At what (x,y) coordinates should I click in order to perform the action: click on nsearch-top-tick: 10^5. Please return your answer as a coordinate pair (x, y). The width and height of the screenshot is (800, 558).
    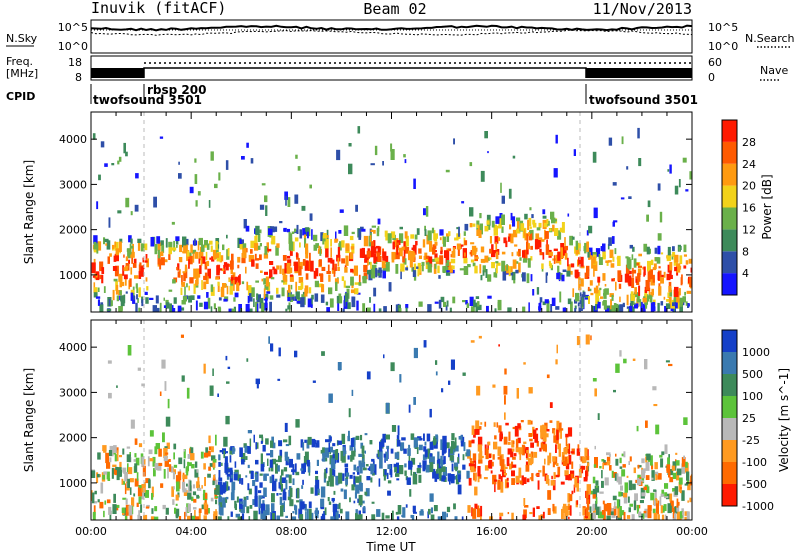
    Looking at the image, I should click on (723, 27).